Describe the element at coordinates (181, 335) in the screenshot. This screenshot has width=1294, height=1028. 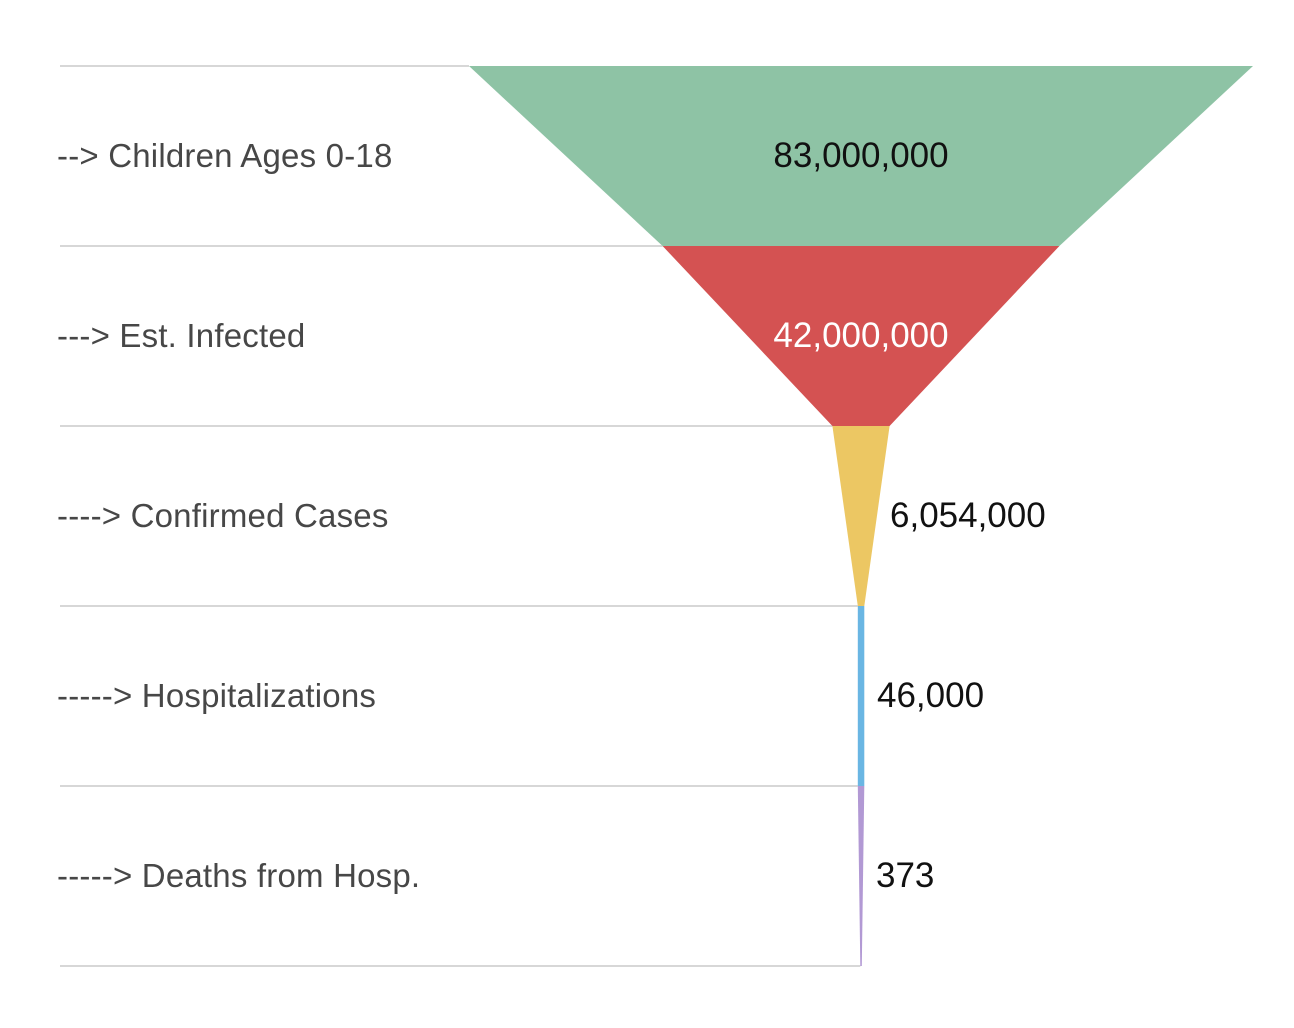
I see `stage-label-est-infected: ---> Est. Infected` at that location.